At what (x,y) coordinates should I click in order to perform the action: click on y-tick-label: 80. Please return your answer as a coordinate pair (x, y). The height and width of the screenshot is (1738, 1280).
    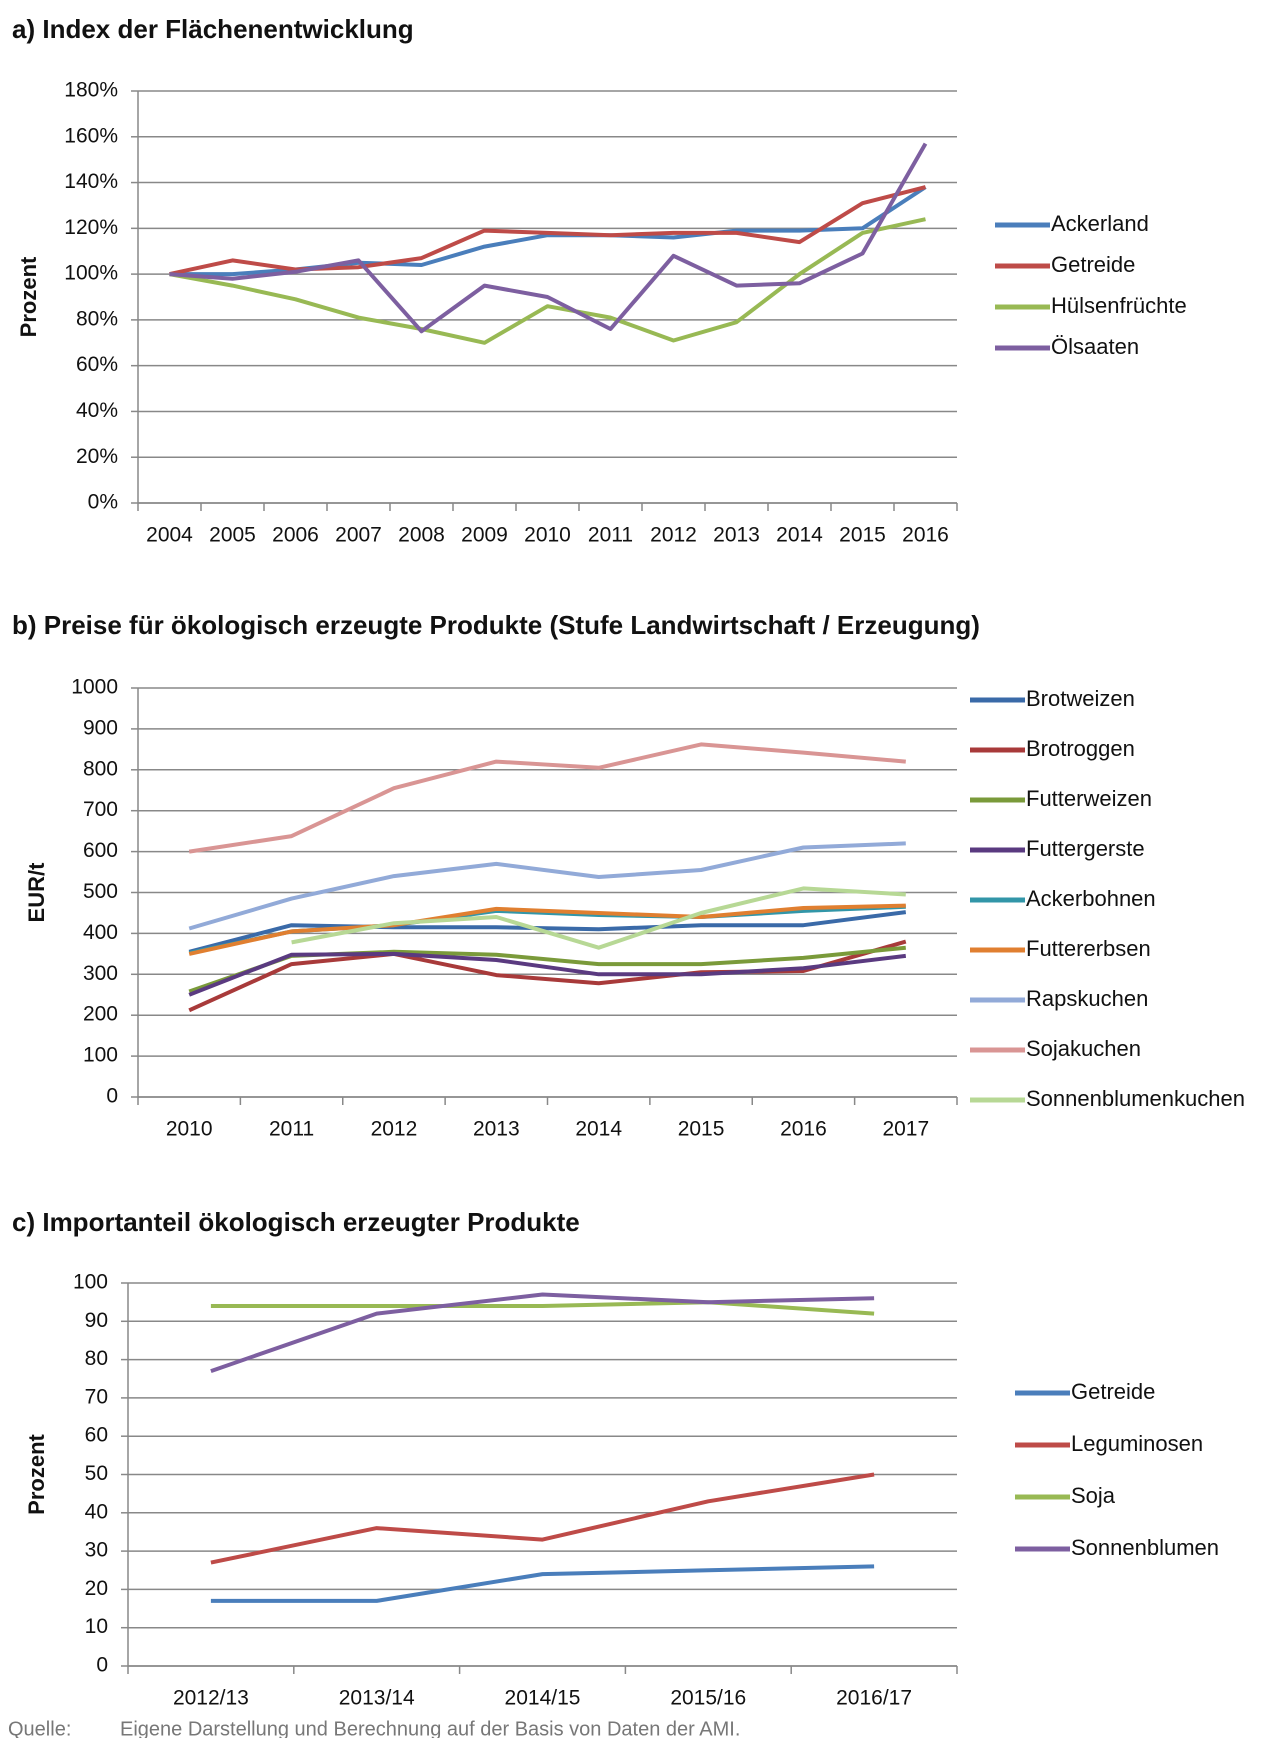
    Looking at the image, I should click on (96, 1358).